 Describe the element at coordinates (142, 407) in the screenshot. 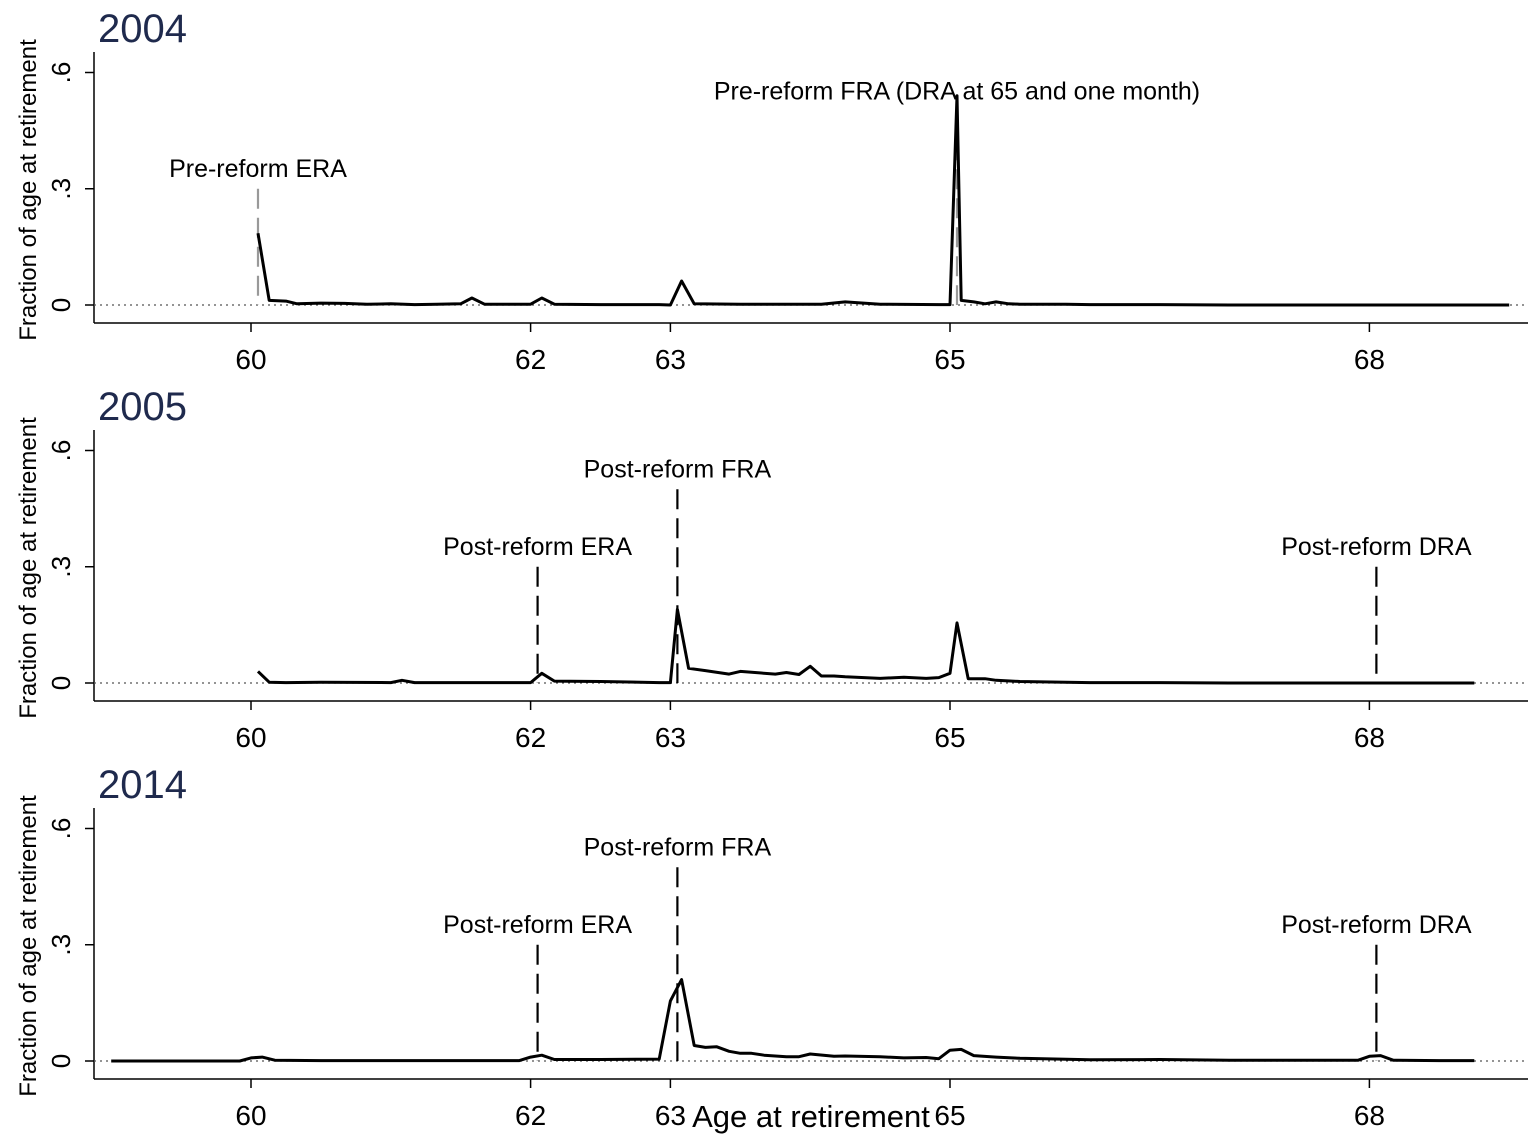

I see `panel-title: 2005` at that location.